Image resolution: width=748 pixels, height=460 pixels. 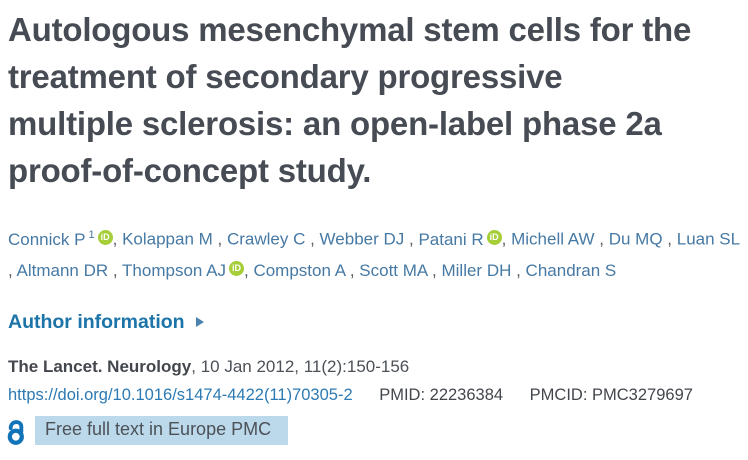 I want to click on author-link: Miller DH, so click(x=476, y=270).